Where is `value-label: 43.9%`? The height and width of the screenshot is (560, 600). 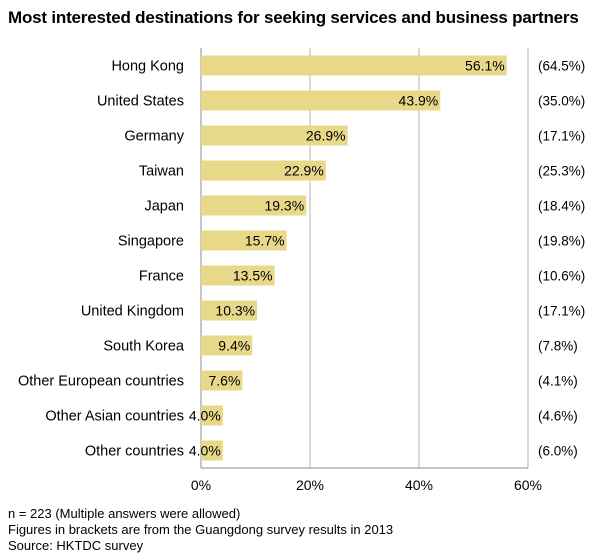
value-label: 43.9% is located at coordinates (419, 101).